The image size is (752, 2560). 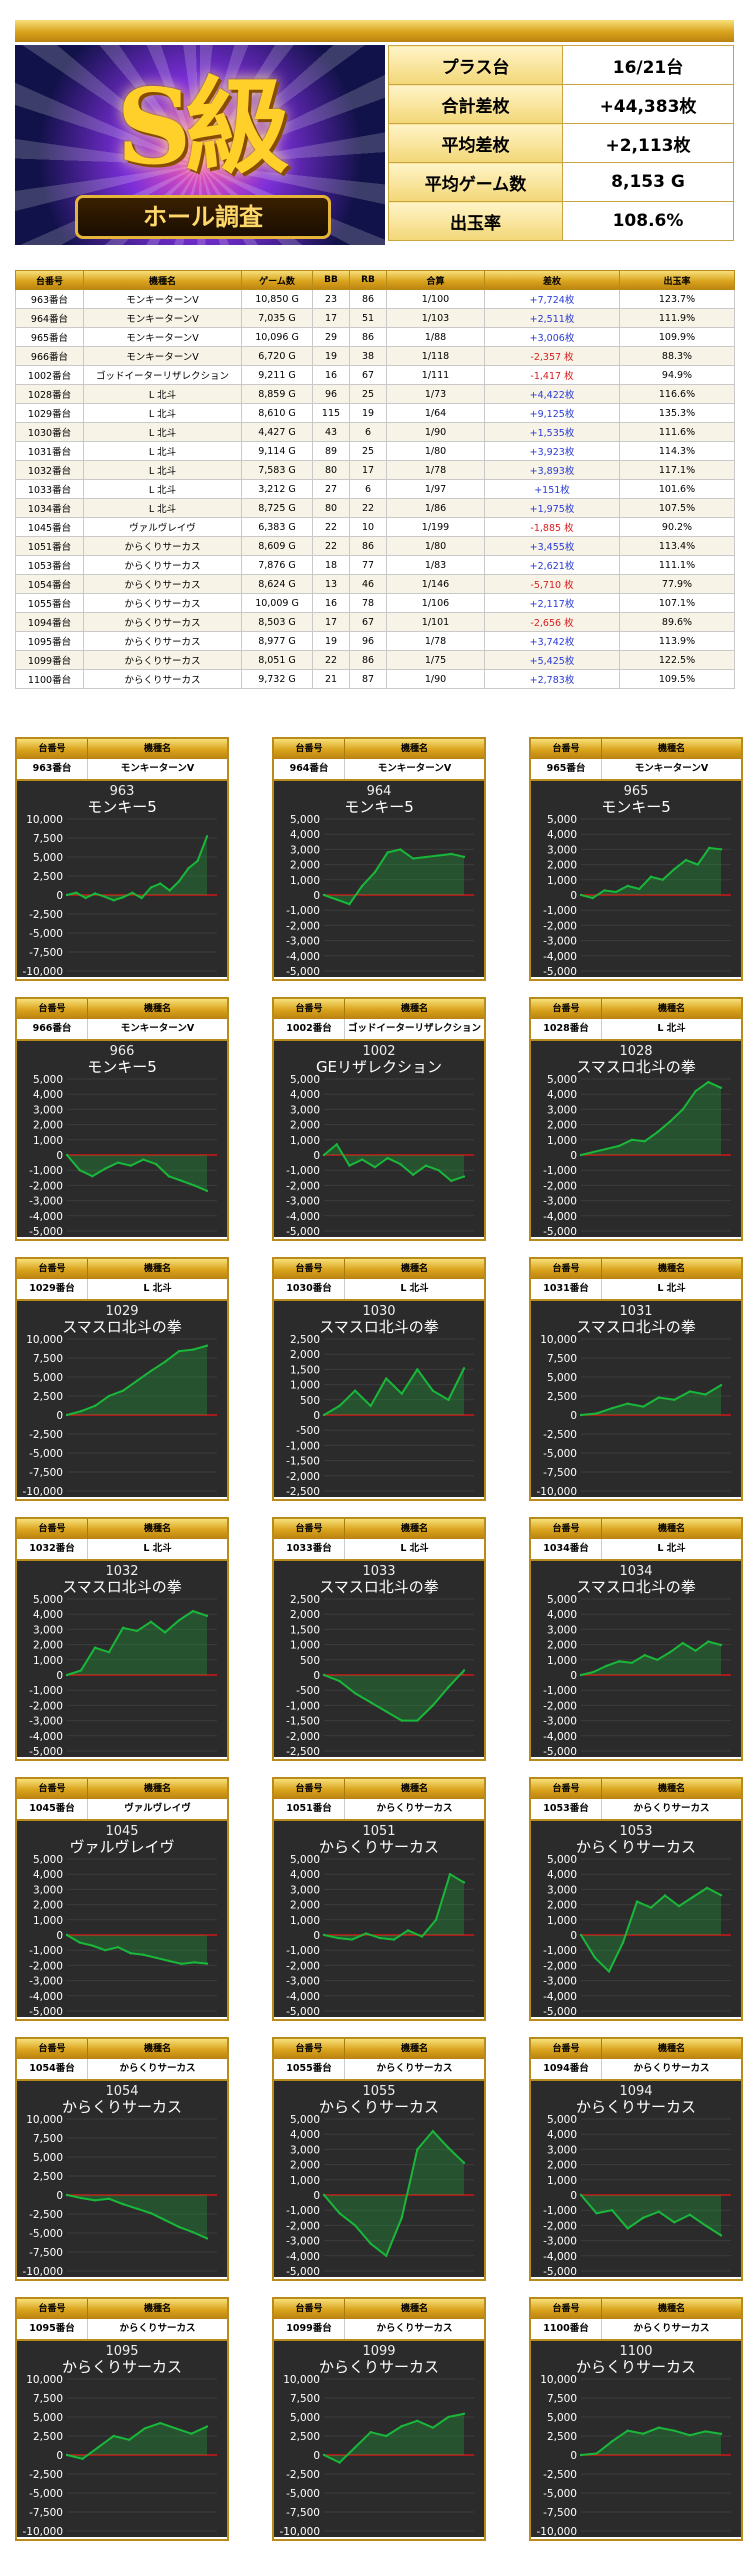 What do you see at coordinates (414, 1028) in the screenshot?
I see `panel-model-name: ゴッドイーターリザレクション` at bounding box center [414, 1028].